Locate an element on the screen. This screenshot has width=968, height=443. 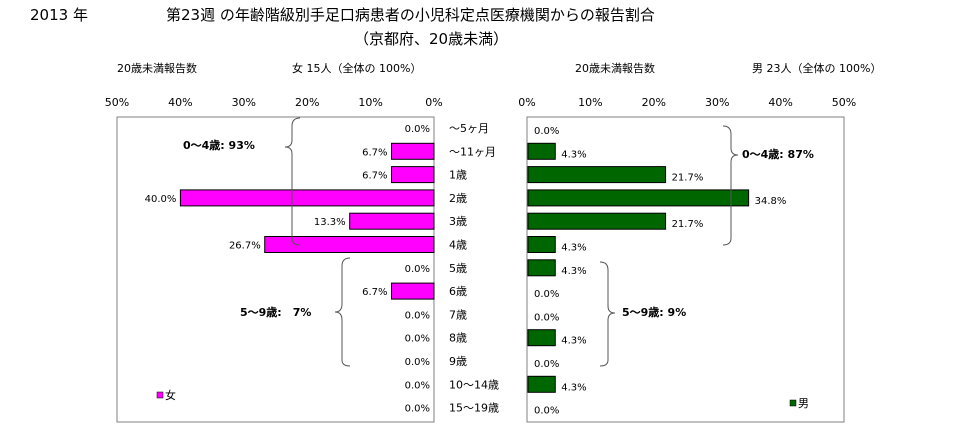
right-tick-label: 0% is located at coordinates (526, 102).